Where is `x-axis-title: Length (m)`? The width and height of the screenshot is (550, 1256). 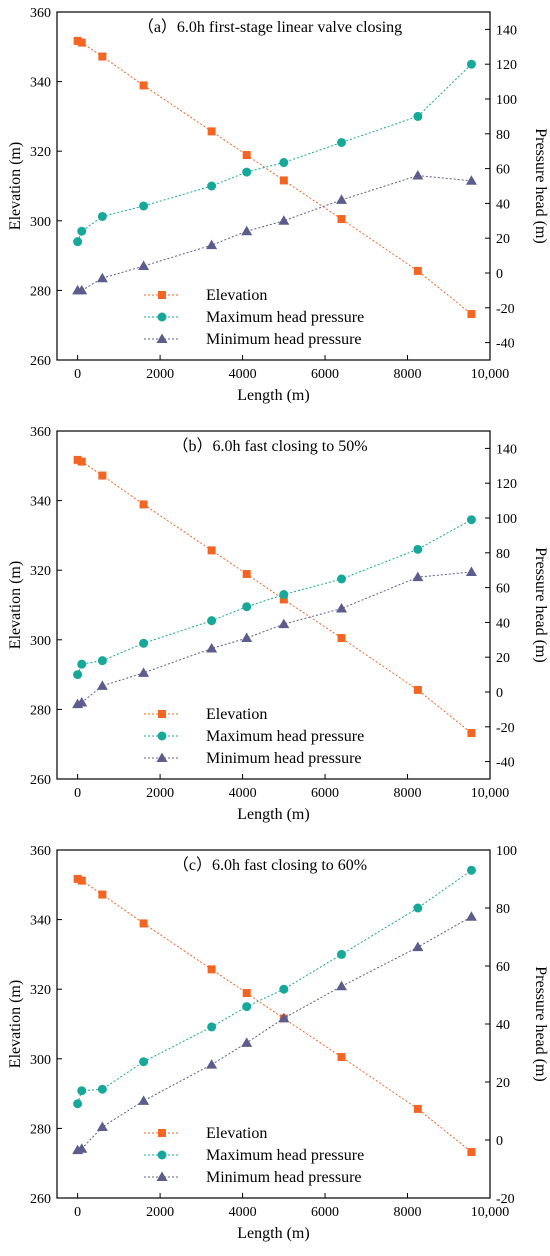 x-axis-title: Length (m) is located at coordinates (273, 814).